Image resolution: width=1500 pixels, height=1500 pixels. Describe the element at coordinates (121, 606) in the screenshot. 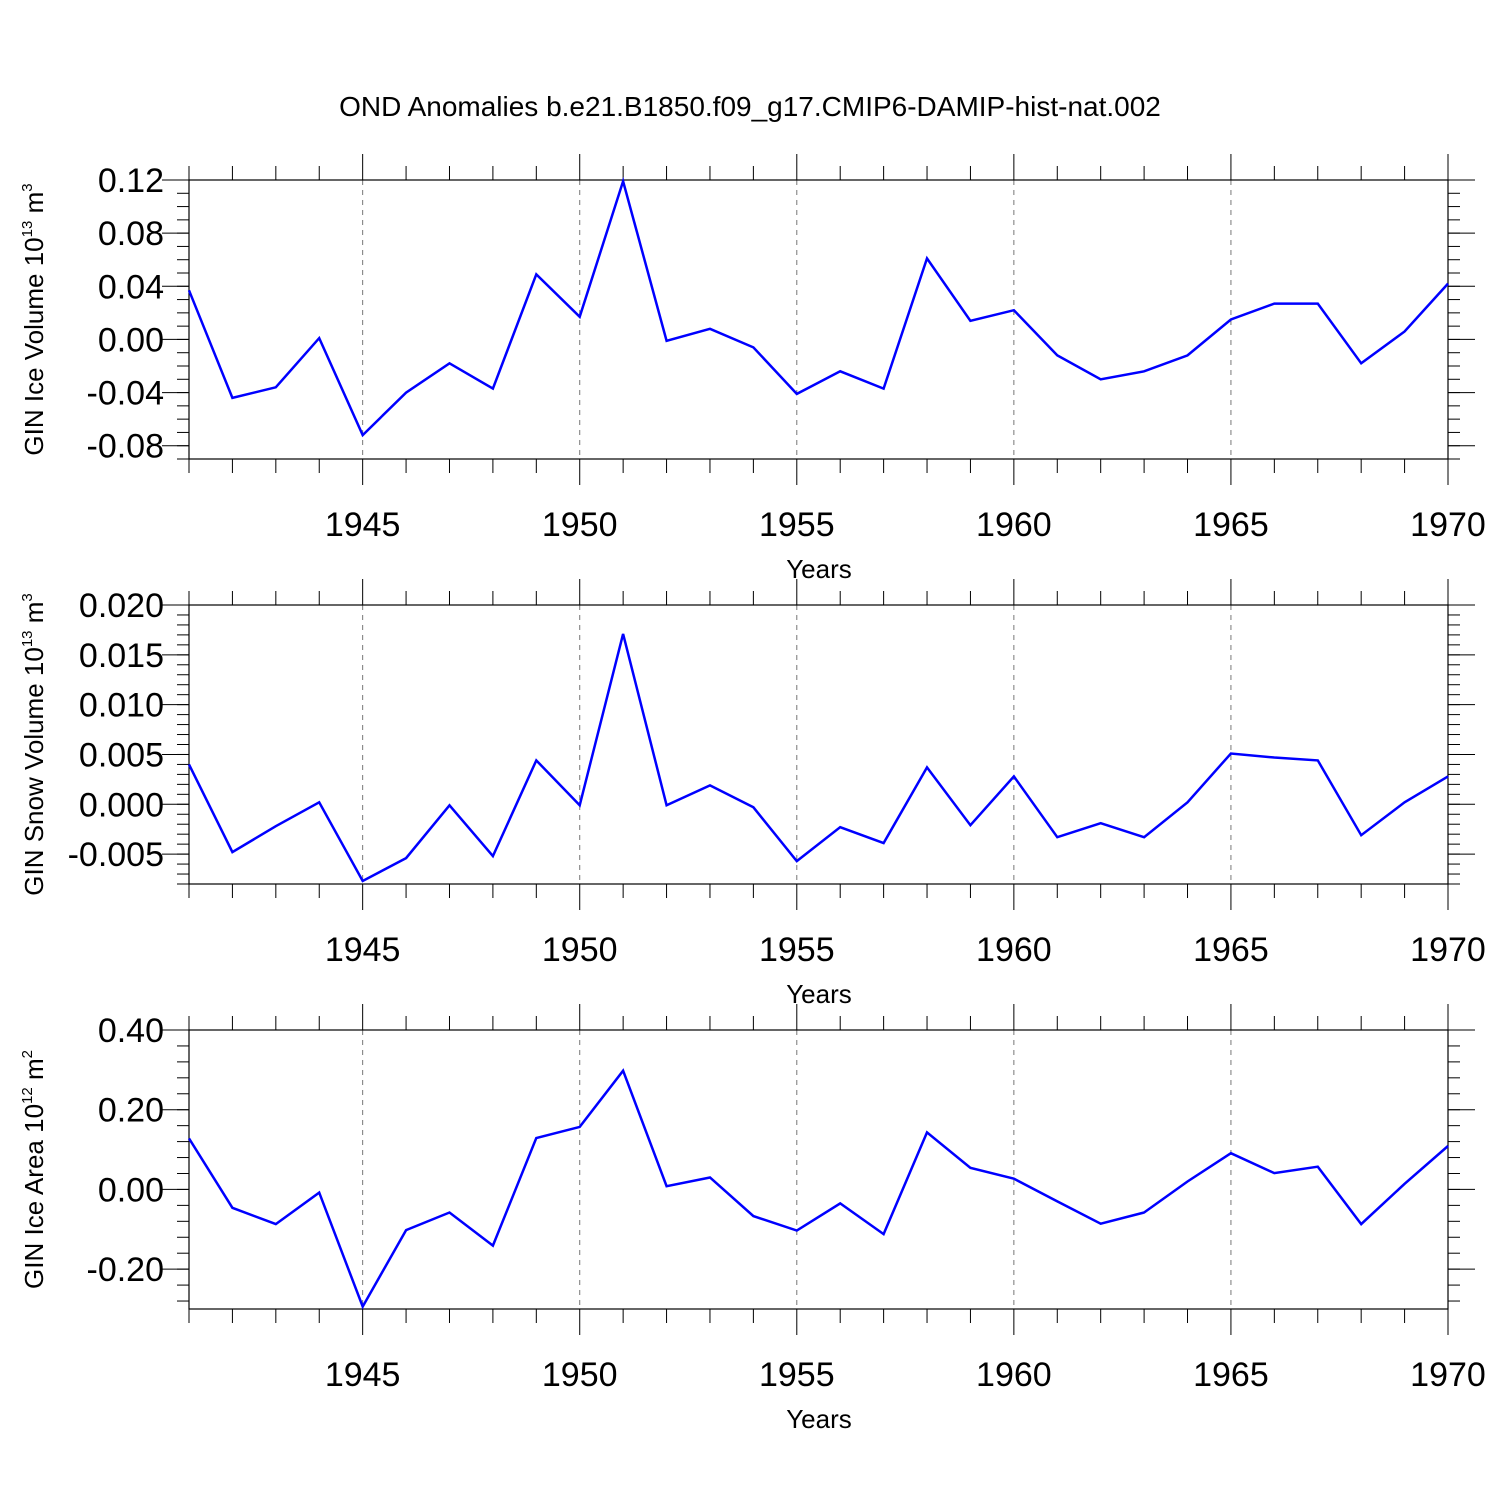

I see `y-tick-label: 0.020` at that location.